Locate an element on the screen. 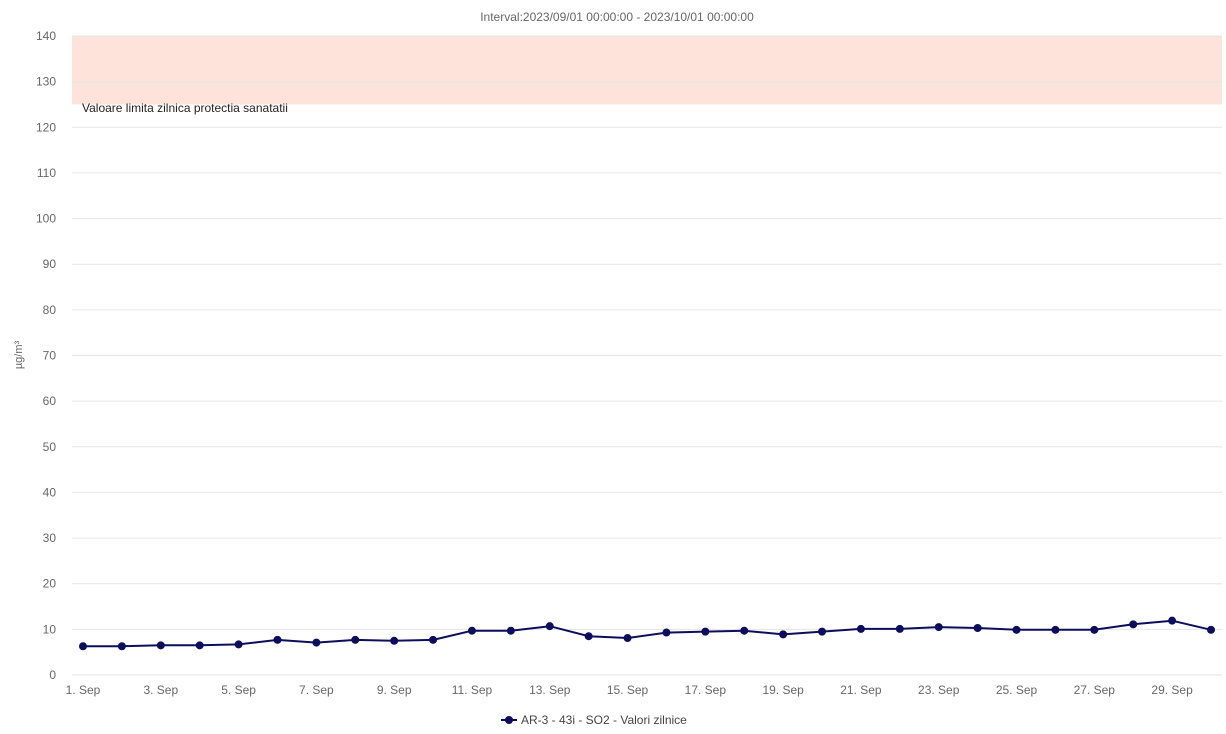 This screenshot has width=1226, height=734. y-tick-label-60: 60 is located at coordinates (50, 401).